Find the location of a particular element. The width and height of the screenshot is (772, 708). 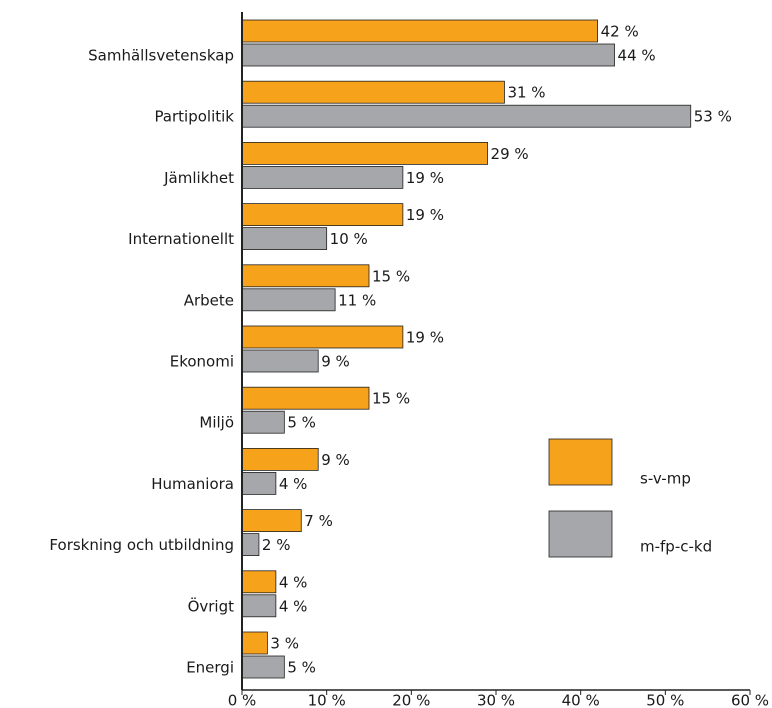

value-label: 3 % is located at coordinates (284, 644).